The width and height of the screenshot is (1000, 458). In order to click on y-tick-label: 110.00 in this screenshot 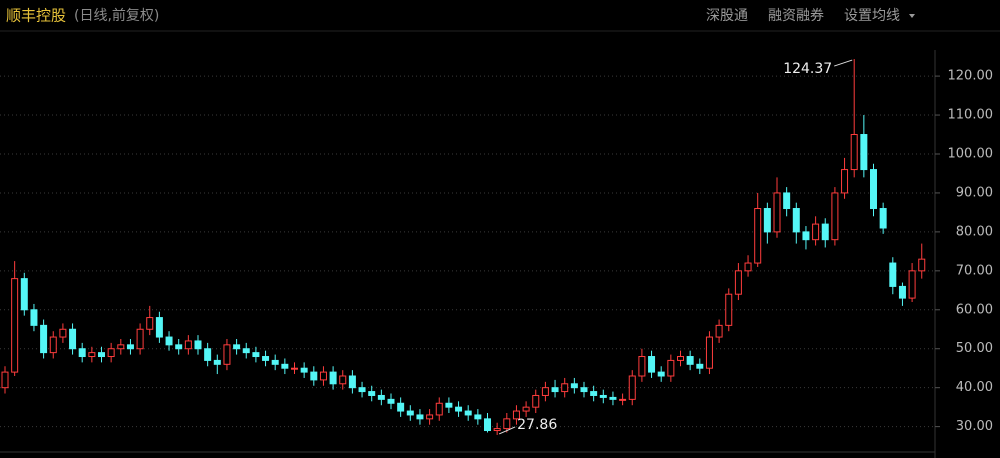, I will do `click(971, 115)`.